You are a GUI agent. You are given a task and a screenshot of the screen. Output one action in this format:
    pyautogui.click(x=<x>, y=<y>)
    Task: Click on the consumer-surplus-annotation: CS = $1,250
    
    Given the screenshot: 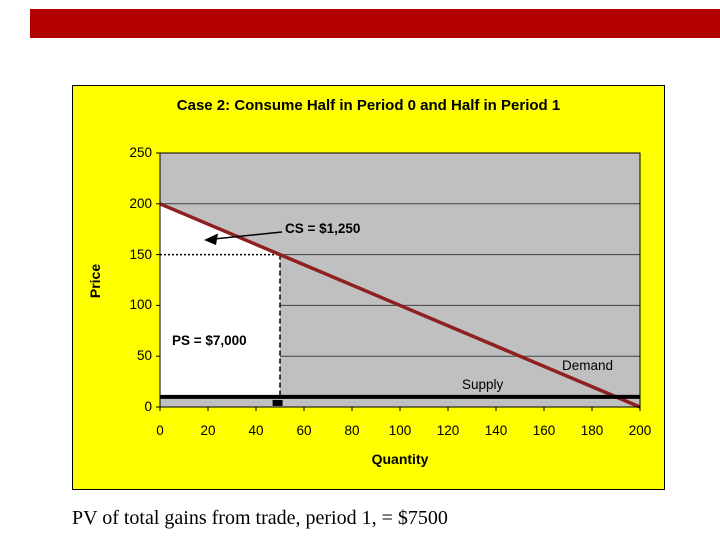 What is the action you would take?
    pyautogui.click(x=323, y=228)
    